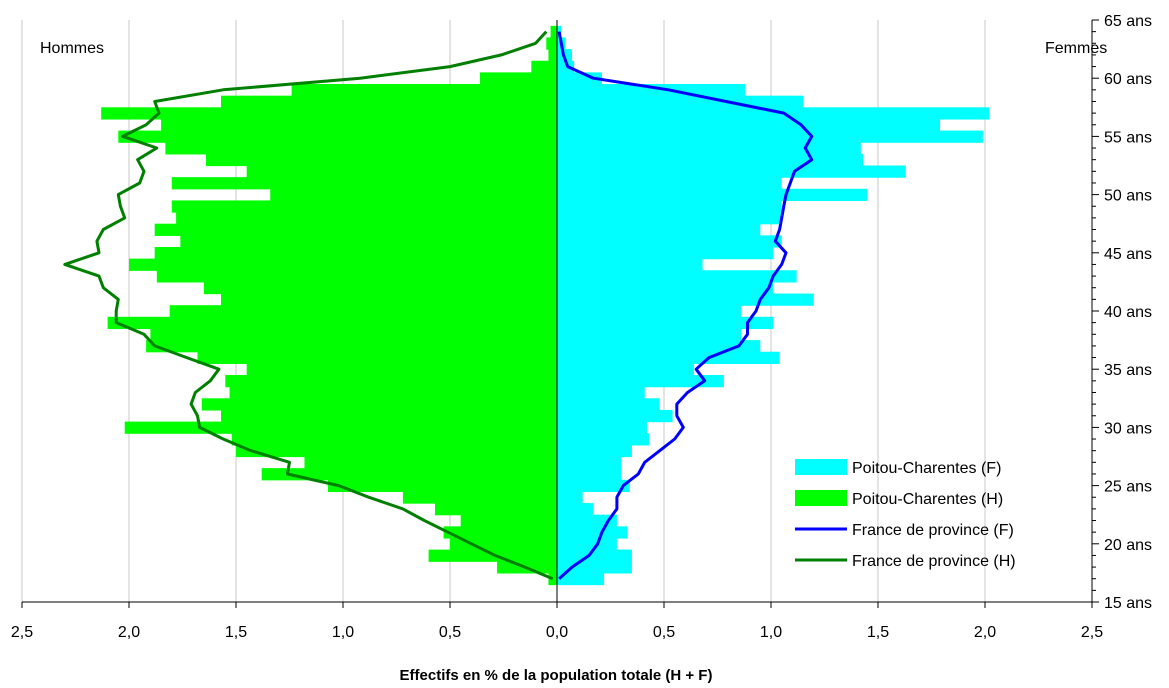  What do you see at coordinates (934, 561) in the screenshot?
I see `legend-label: France de province (H)` at bounding box center [934, 561].